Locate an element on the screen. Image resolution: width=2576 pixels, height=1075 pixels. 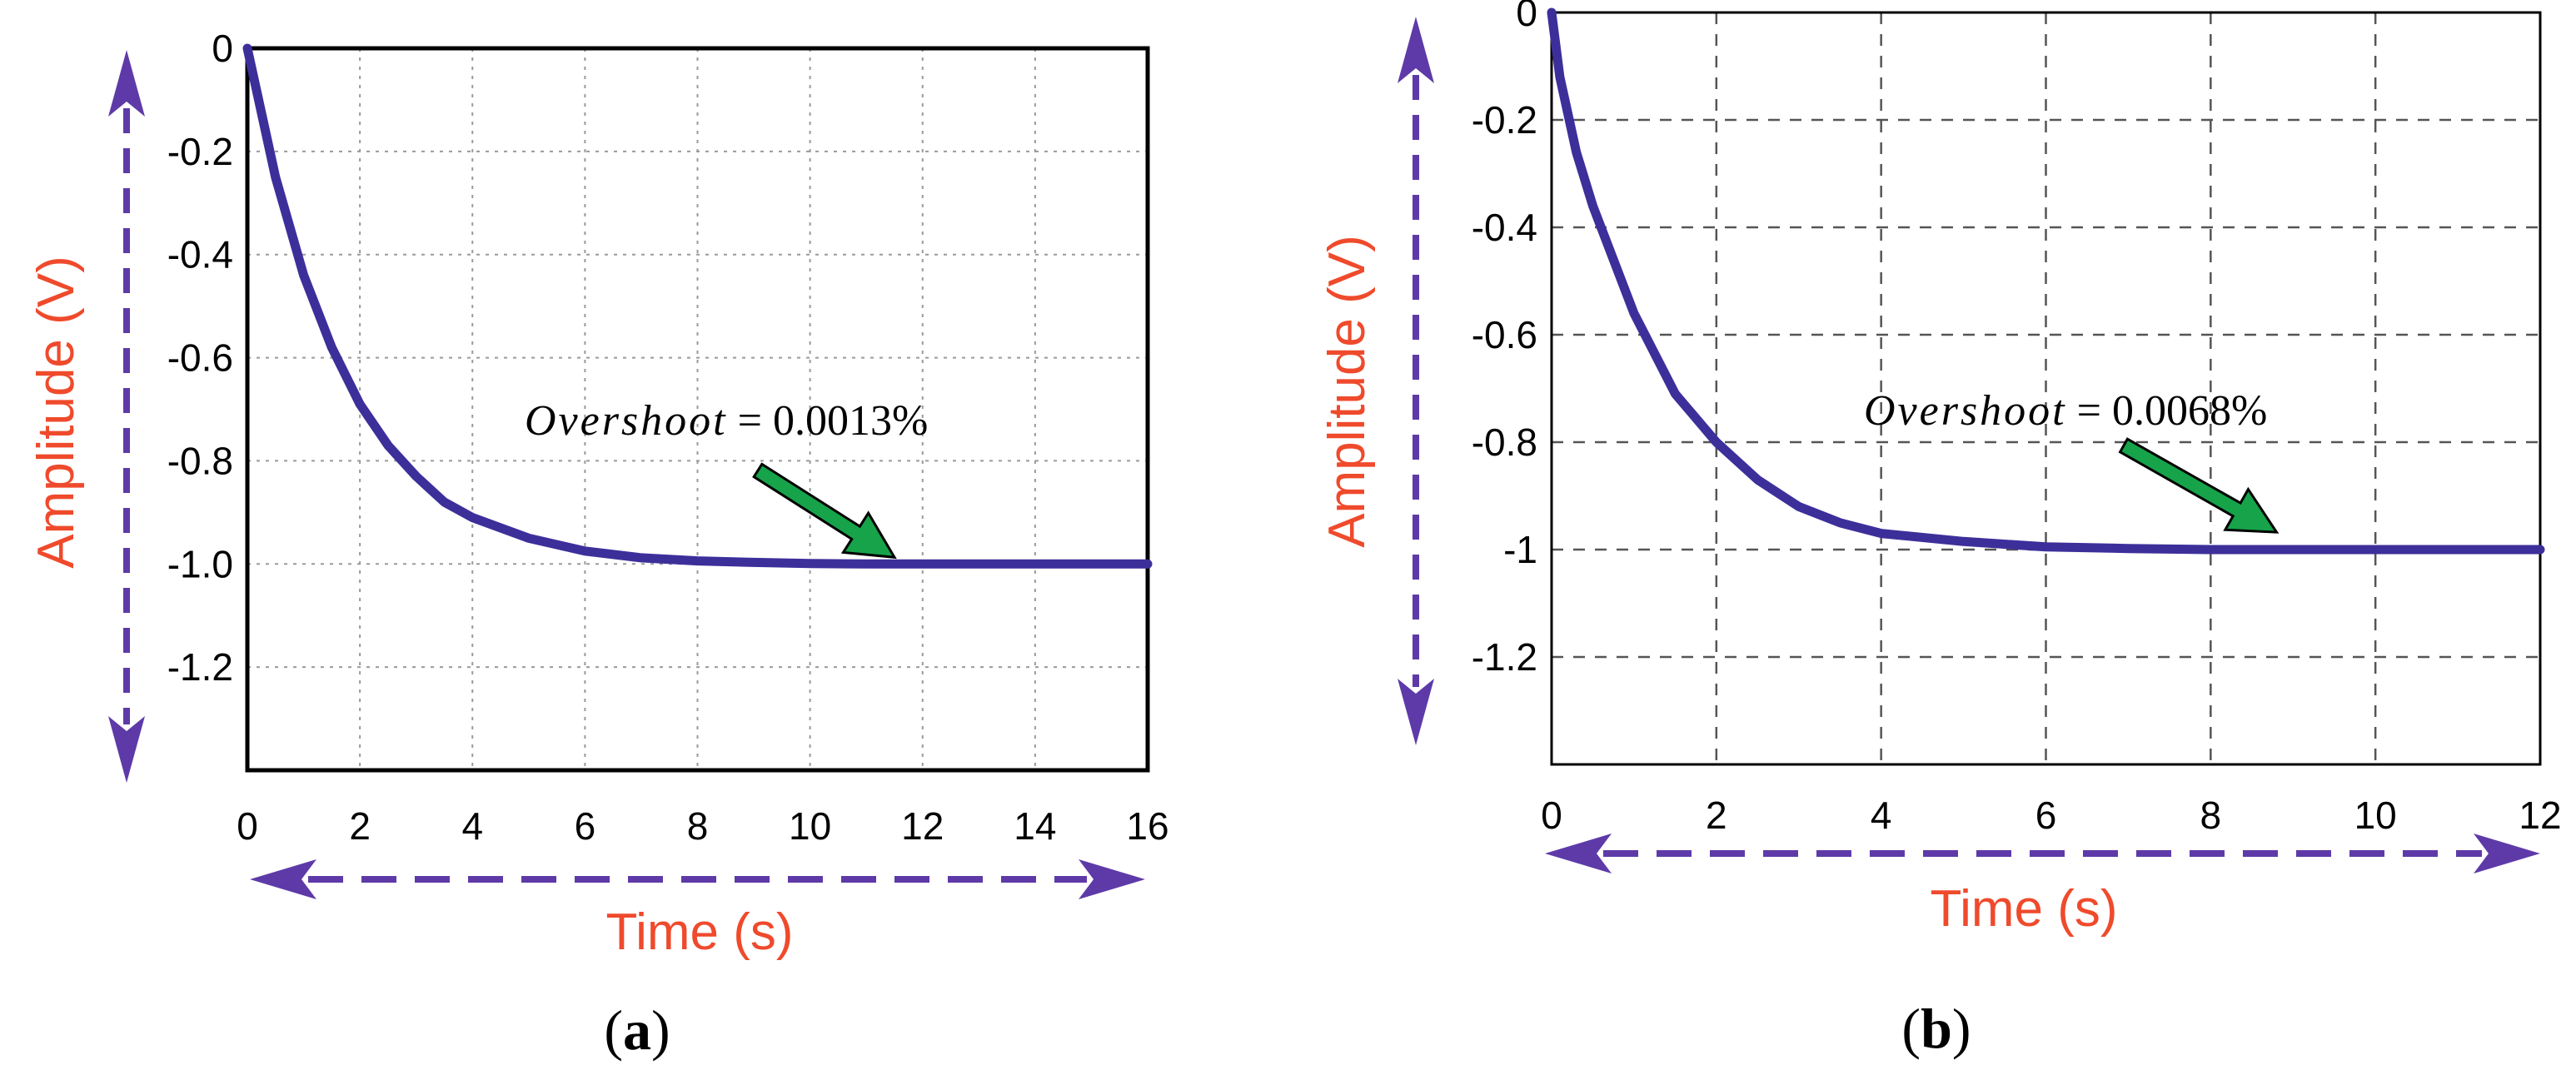
x-tick-label: 16 is located at coordinates (1147, 826).